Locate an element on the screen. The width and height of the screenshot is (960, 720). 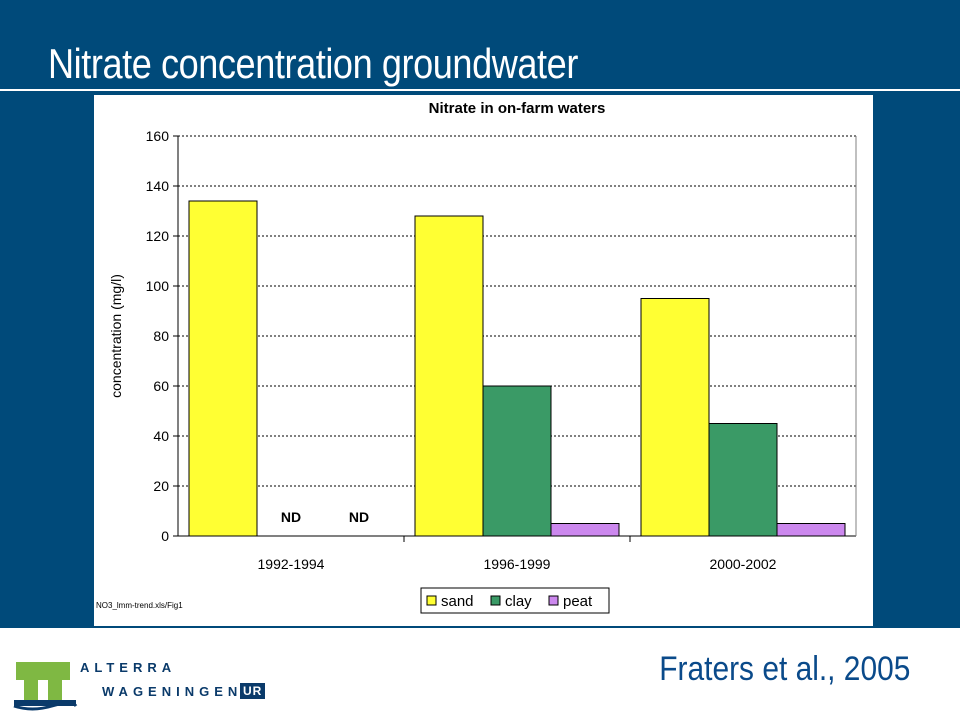
legend-swatch-peat is located at coordinates (553, 600).